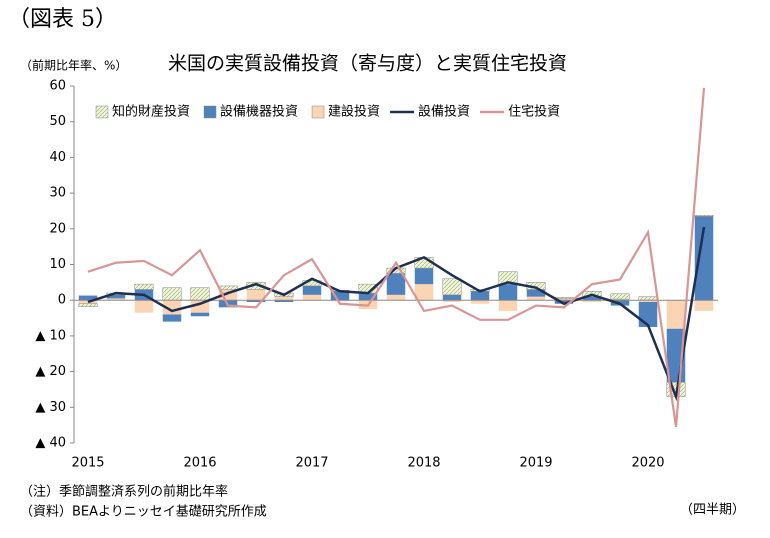 This screenshot has height=538, width=770. Describe the element at coordinates (311, 463) in the screenshot. I see `x-tick-label: 2017` at that location.